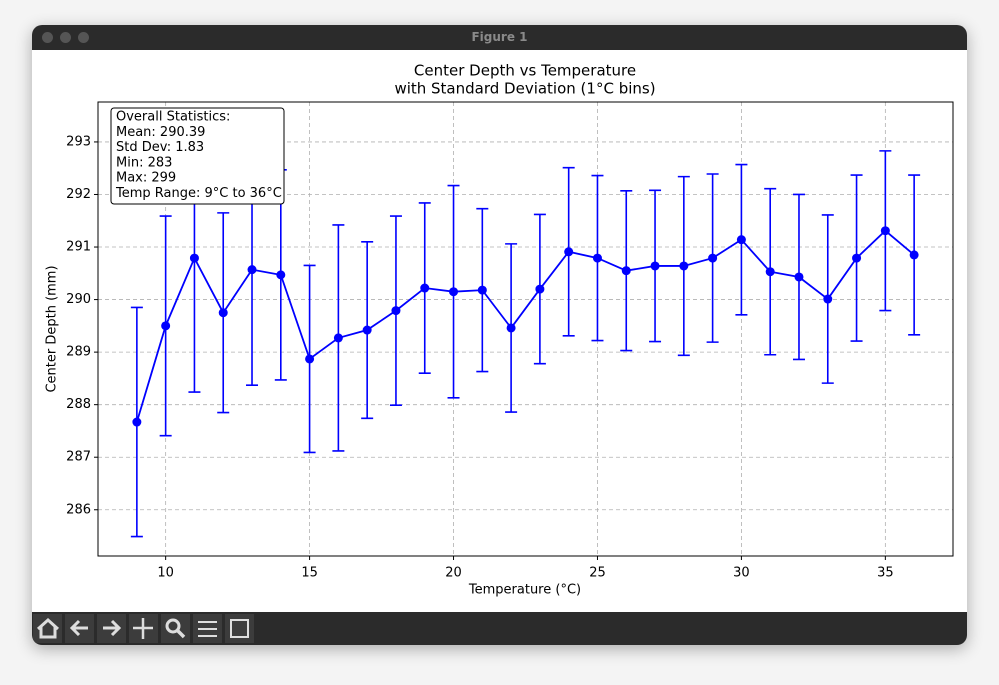 The image size is (999, 685). What do you see at coordinates (160, 147) in the screenshot?
I see `stats-line: Std Dev: 1.83` at bounding box center [160, 147].